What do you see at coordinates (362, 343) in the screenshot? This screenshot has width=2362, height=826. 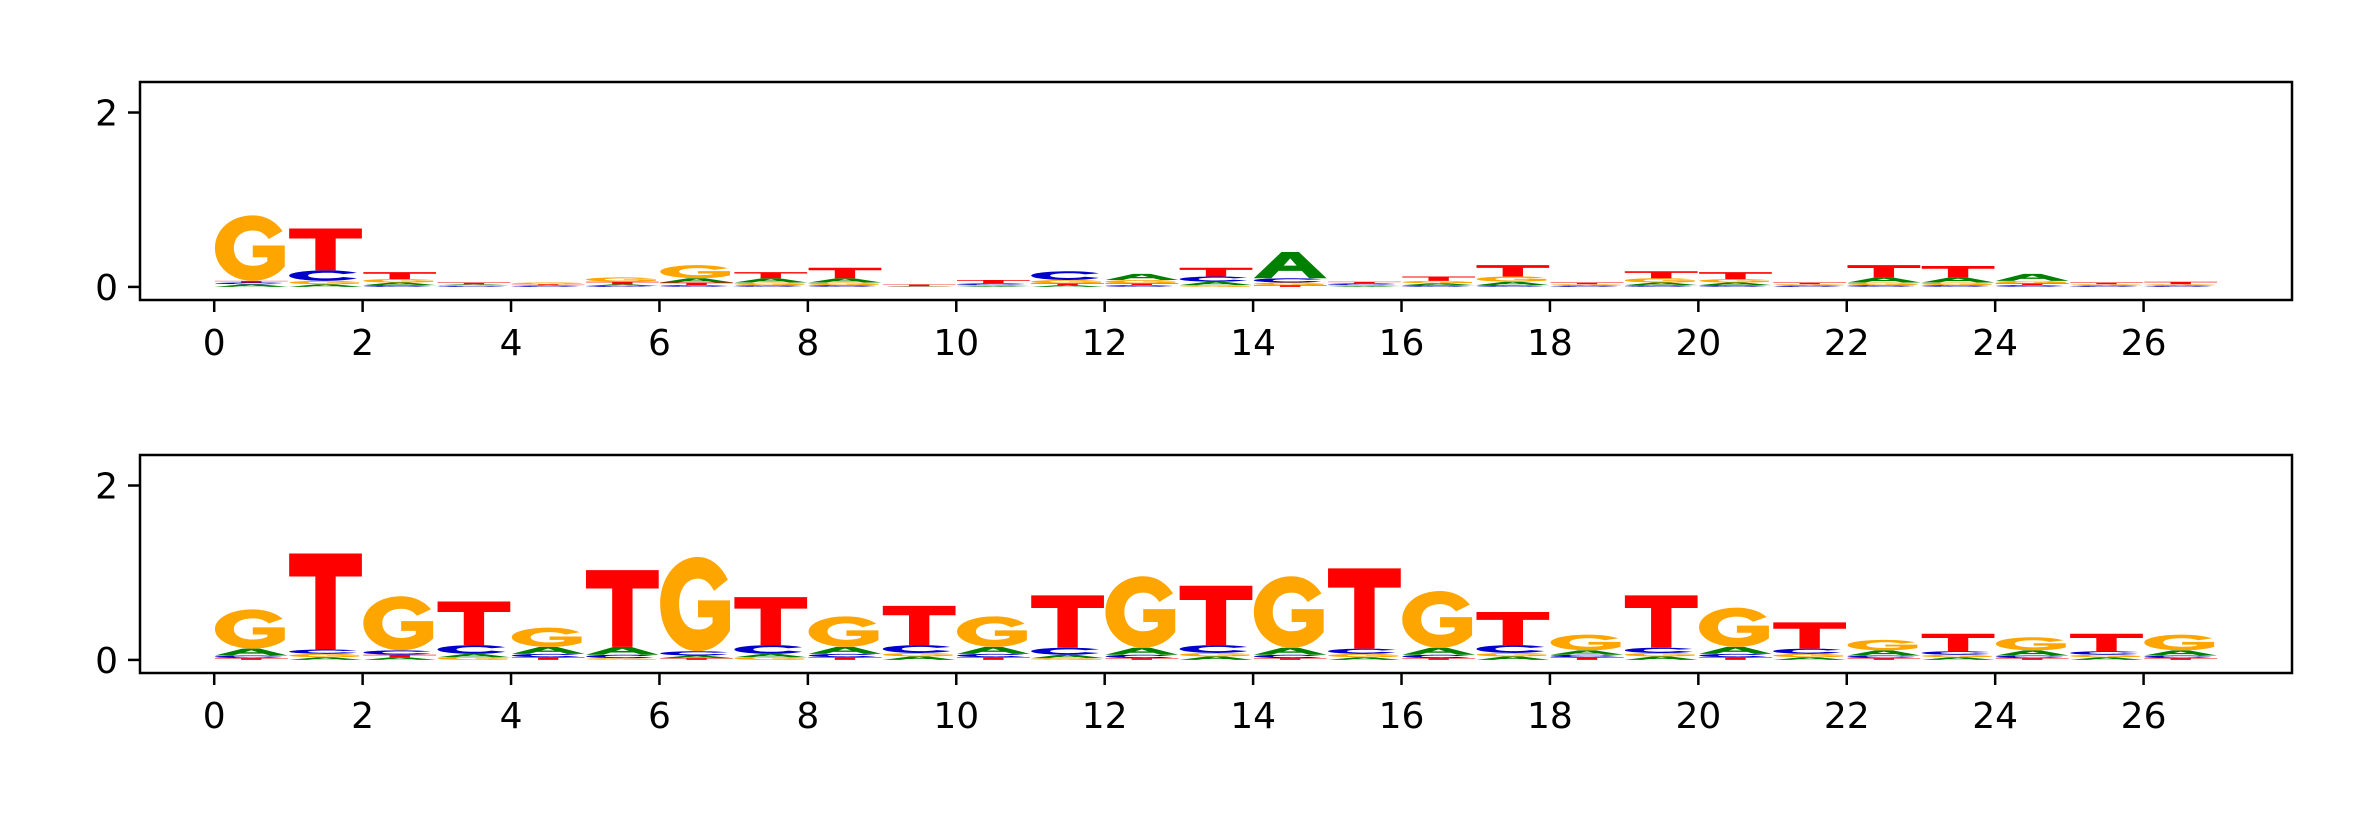 I see `x-tick-label: 2` at bounding box center [362, 343].